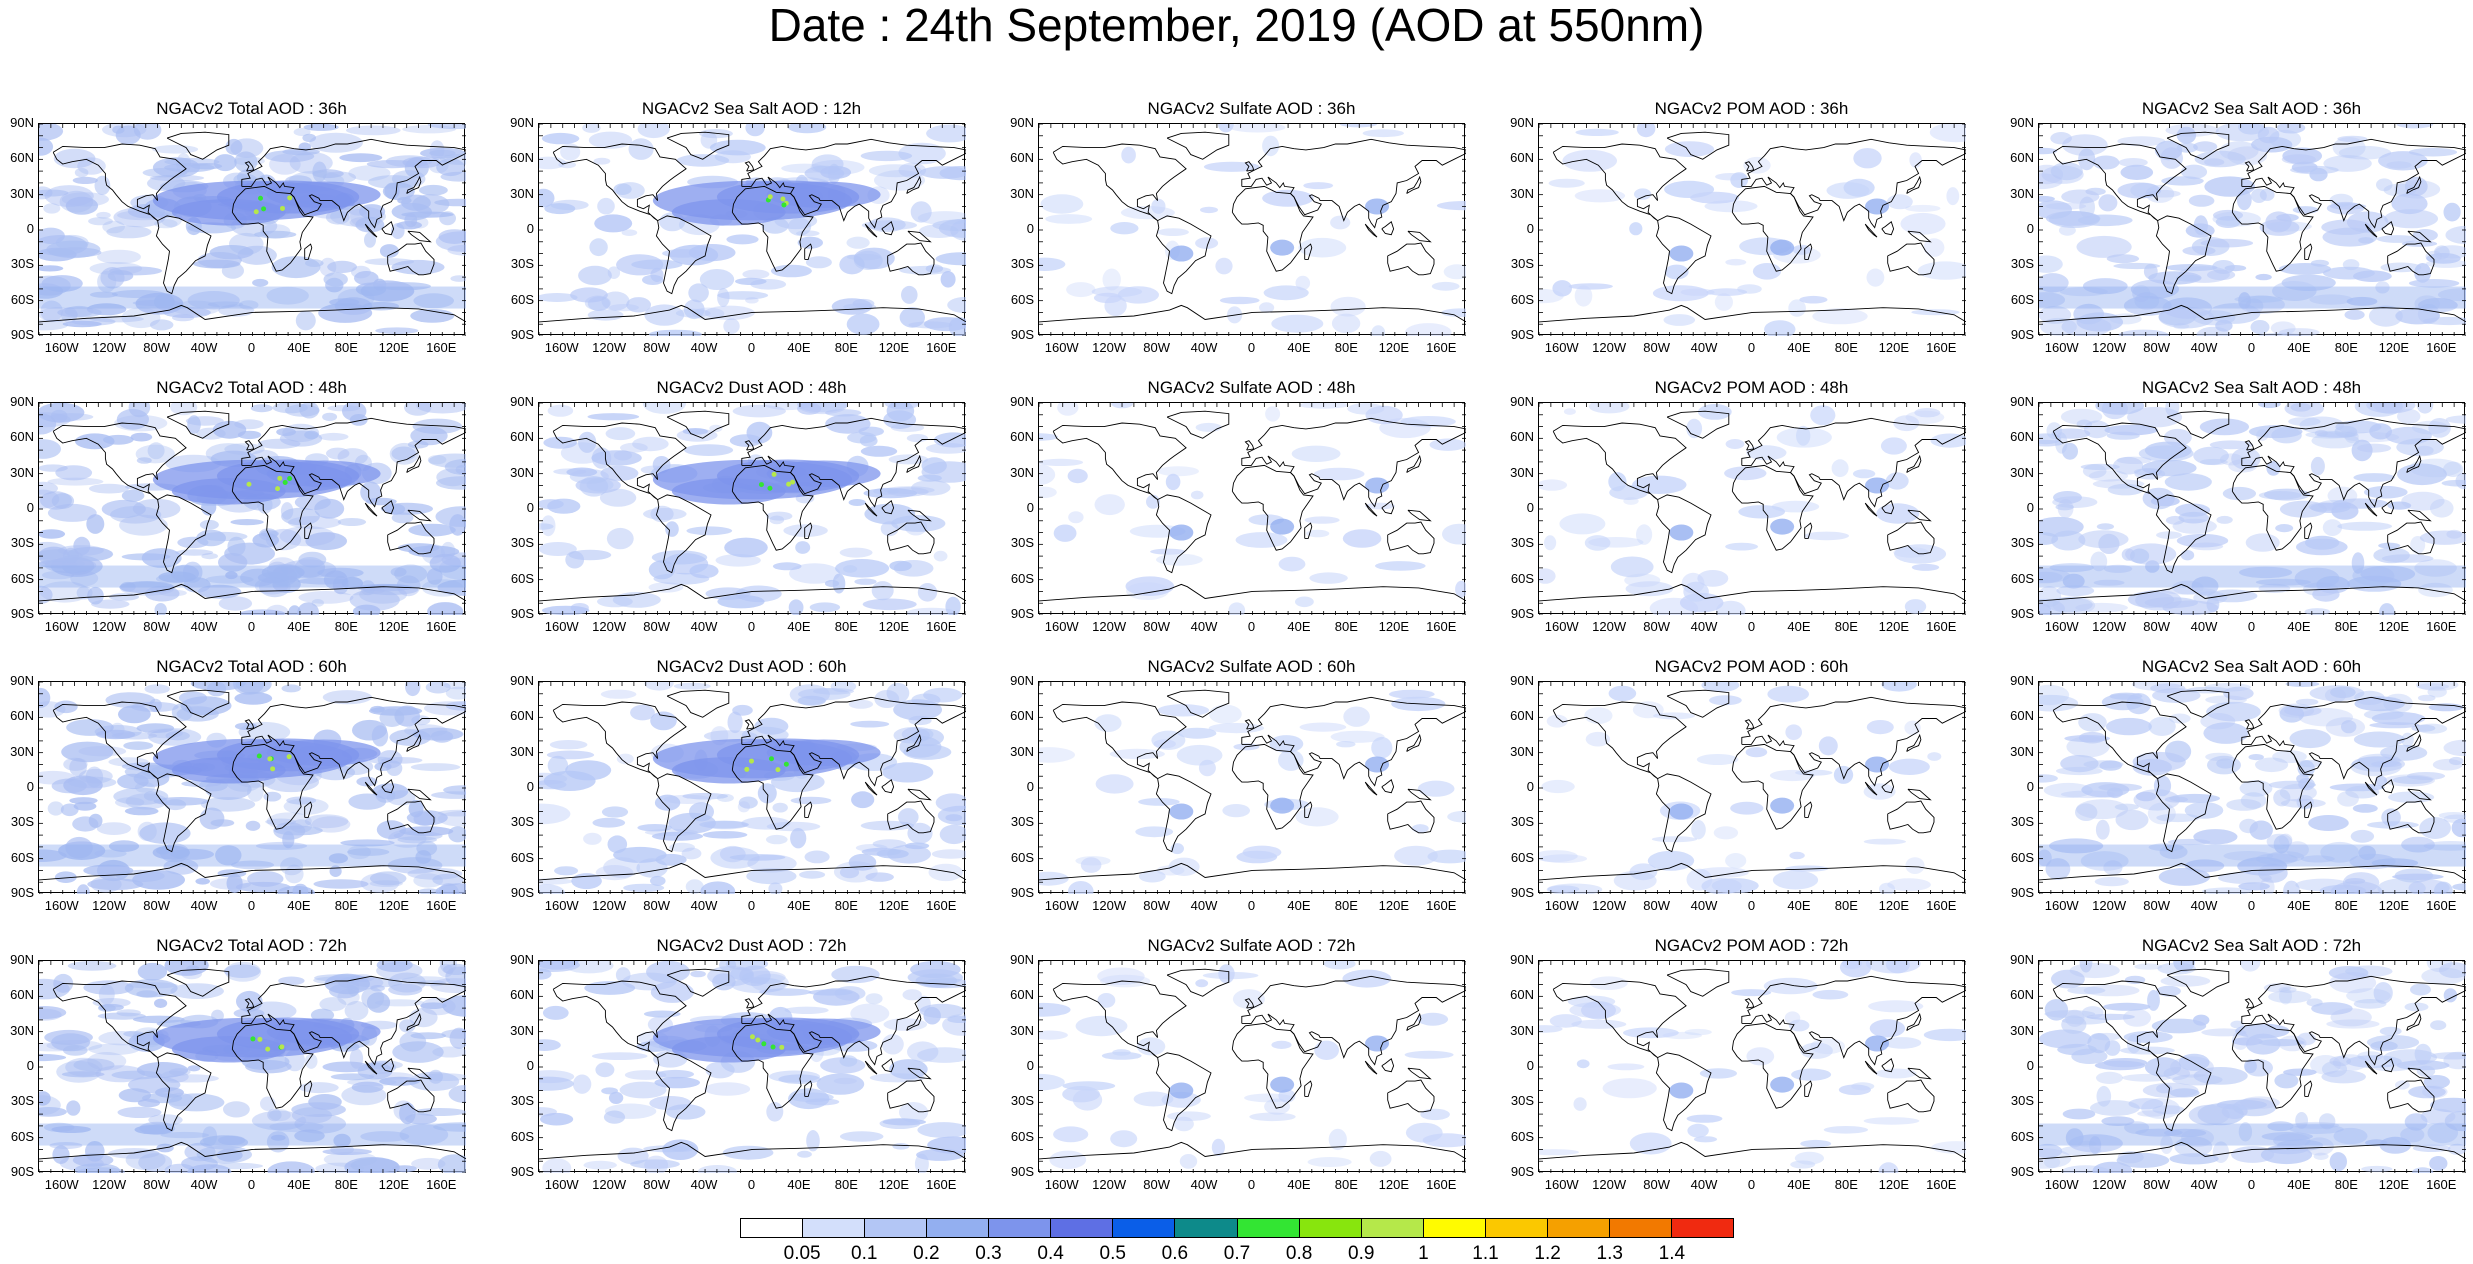 Image resolution: width=2473 pixels, height=1264 pixels. What do you see at coordinates (926, 1253) in the screenshot?
I see `colorbar-label: 0.2` at bounding box center [926, 1253].